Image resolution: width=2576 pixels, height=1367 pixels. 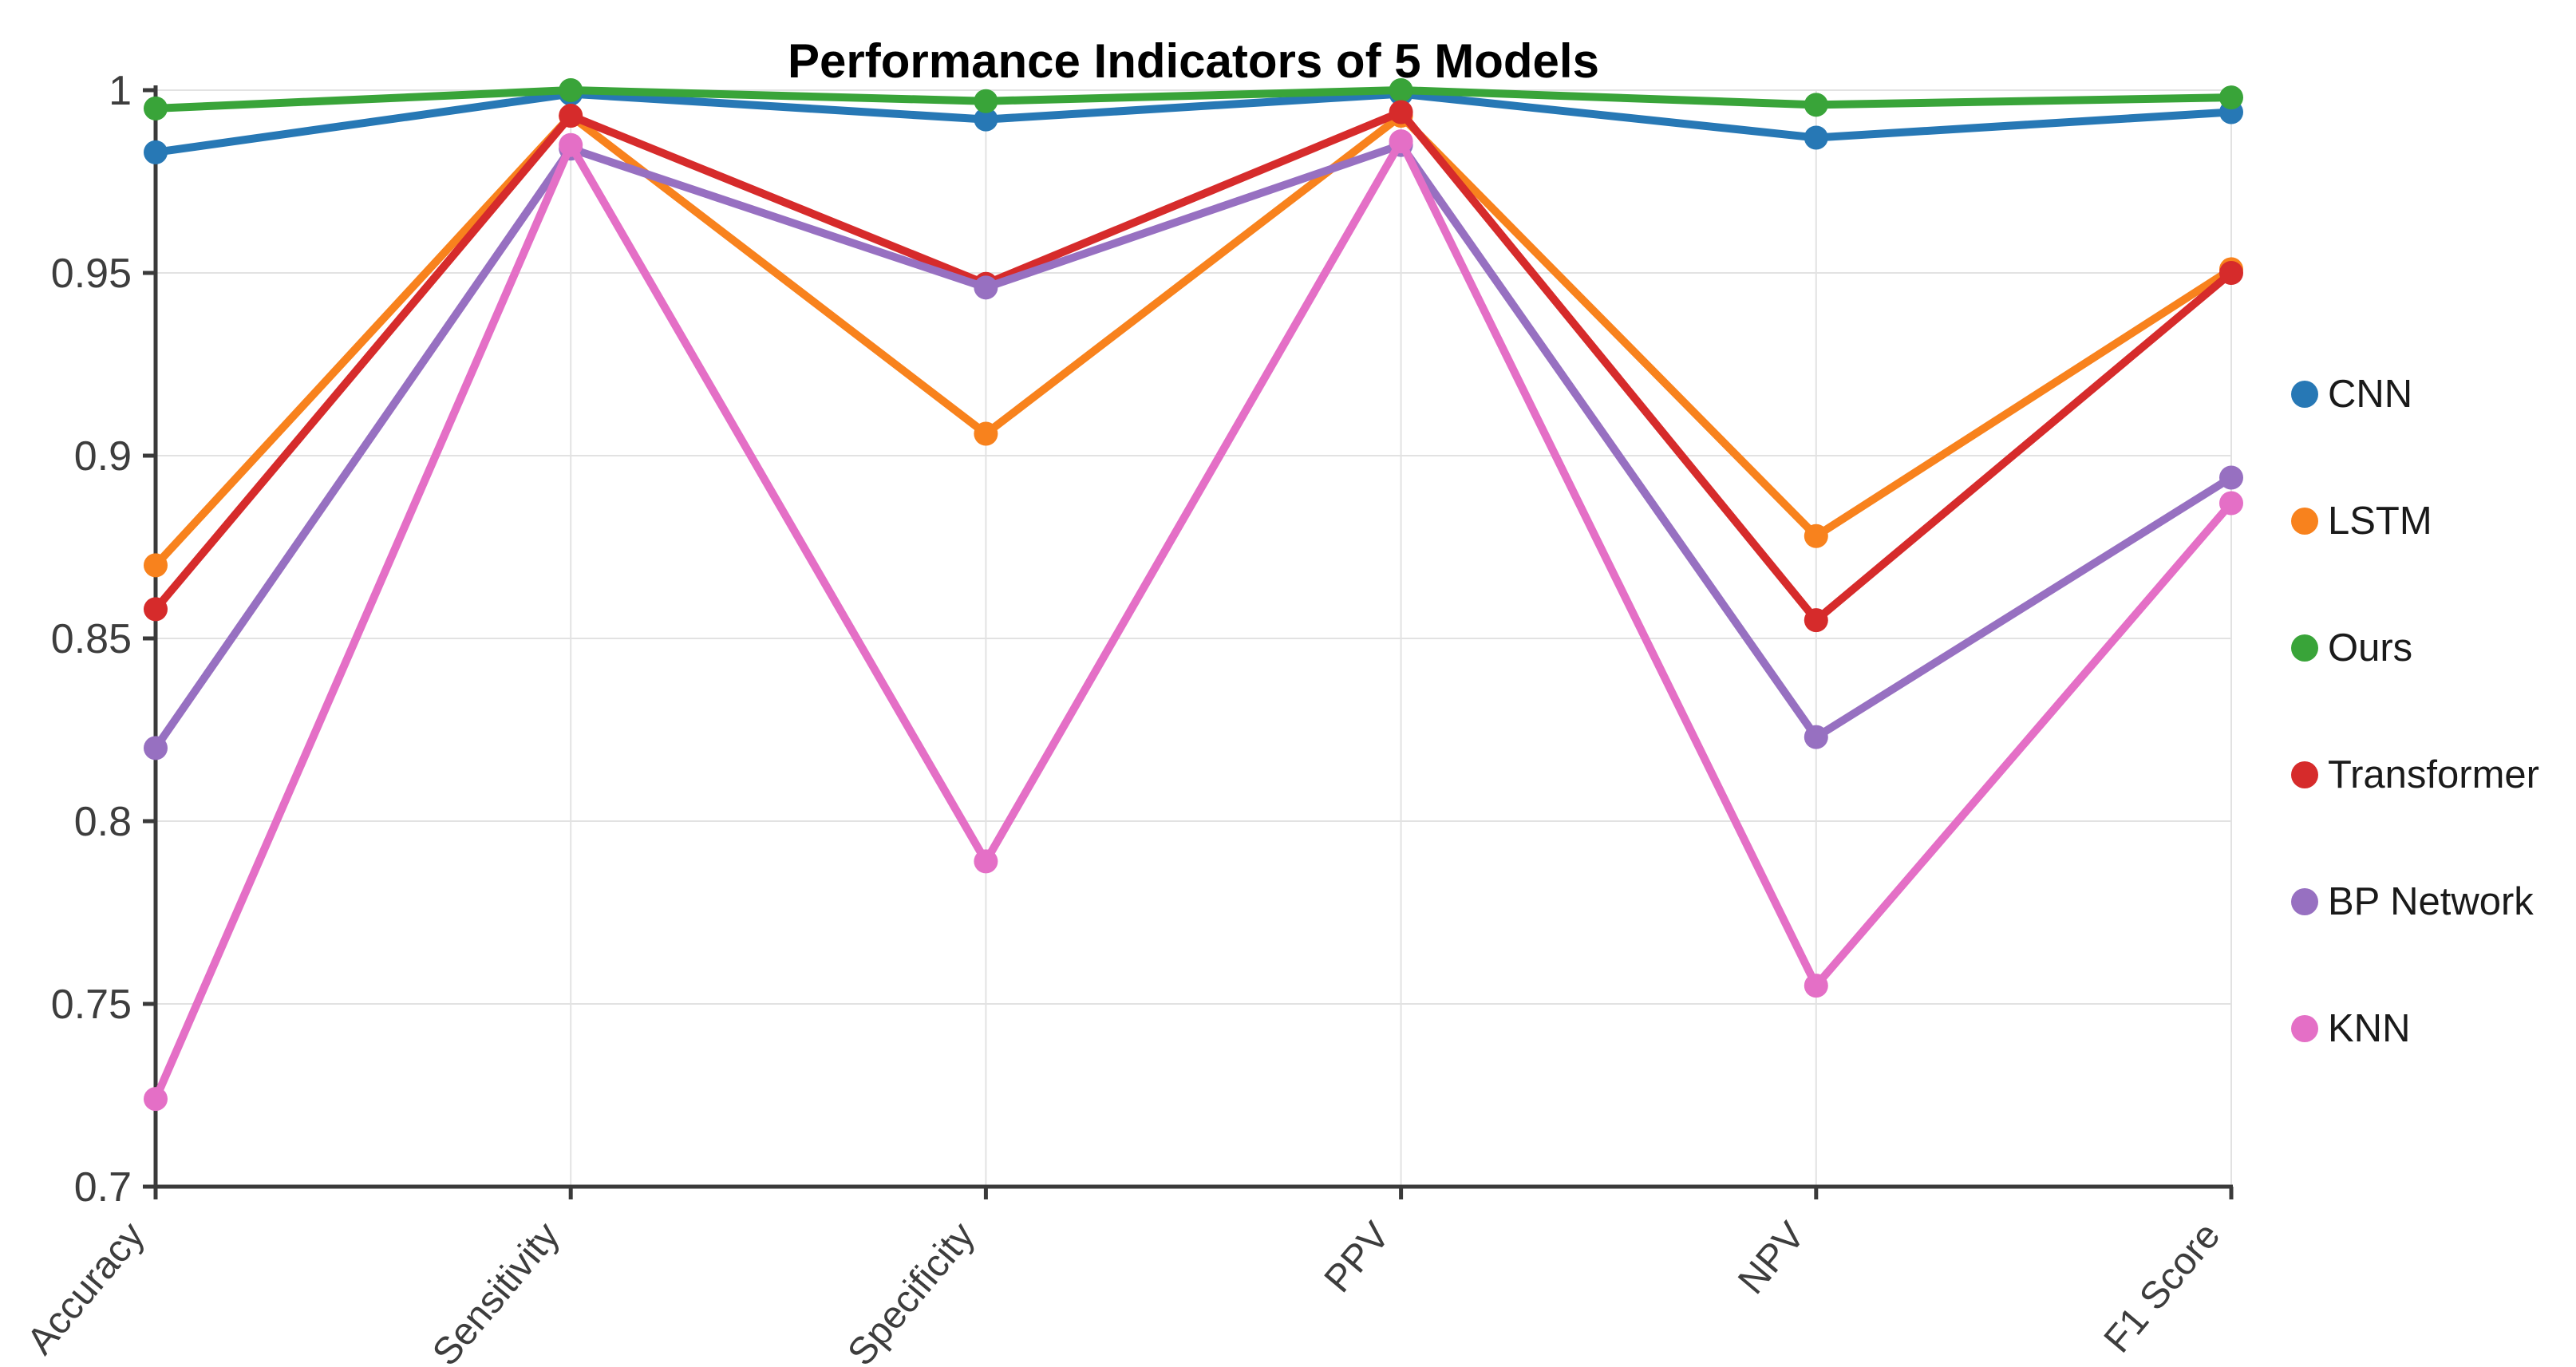 What do you see at coordinates (2304, 648) in the screenshot?
I see `legend-marker-icon-Ours` at bounding box center [2304, 648].